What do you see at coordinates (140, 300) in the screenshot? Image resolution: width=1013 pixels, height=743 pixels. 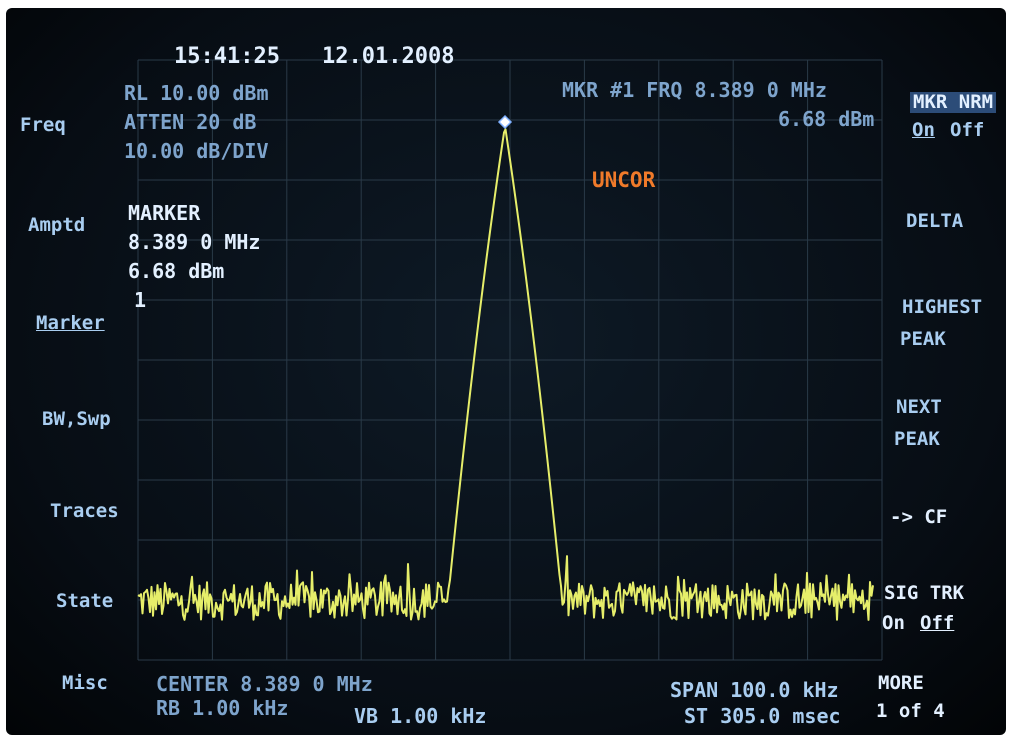 I see `marker-number: 1` at bounding box center [140, 300].